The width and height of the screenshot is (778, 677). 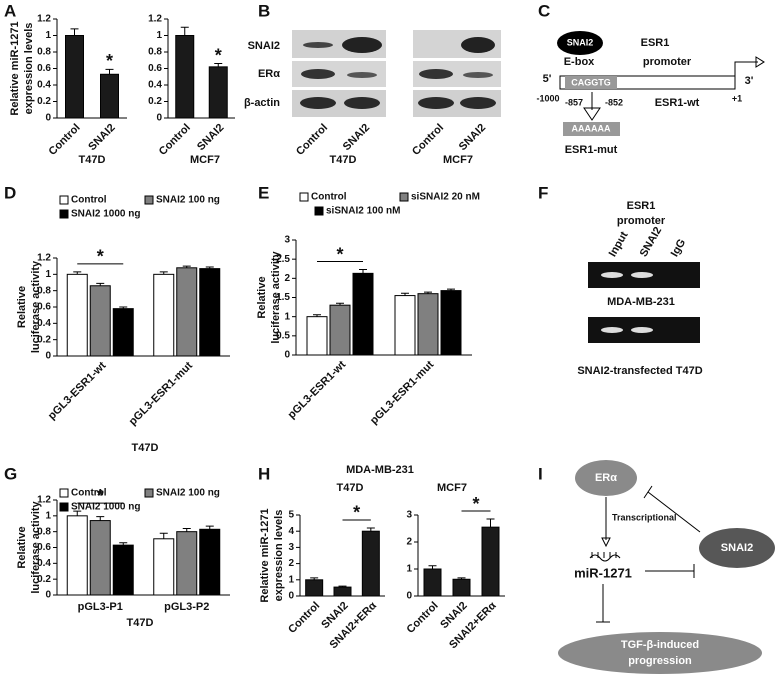 I want to click on legend-label: siSNAI2 20 nM, so click(x=445, y=197).